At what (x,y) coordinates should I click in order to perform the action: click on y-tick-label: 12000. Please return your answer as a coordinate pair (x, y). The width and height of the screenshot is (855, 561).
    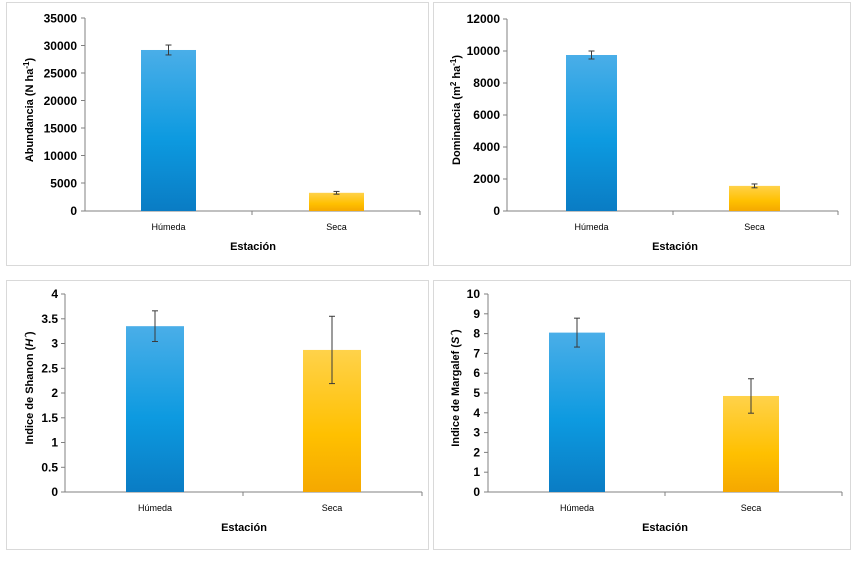
    Looking at the image, I should click on (484, 19).